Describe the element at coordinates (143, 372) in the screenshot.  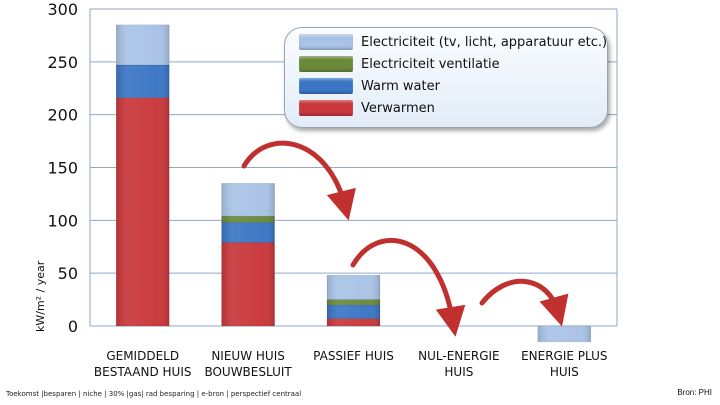
I see `x-category-label: BESTAAND HUIS` at that location.